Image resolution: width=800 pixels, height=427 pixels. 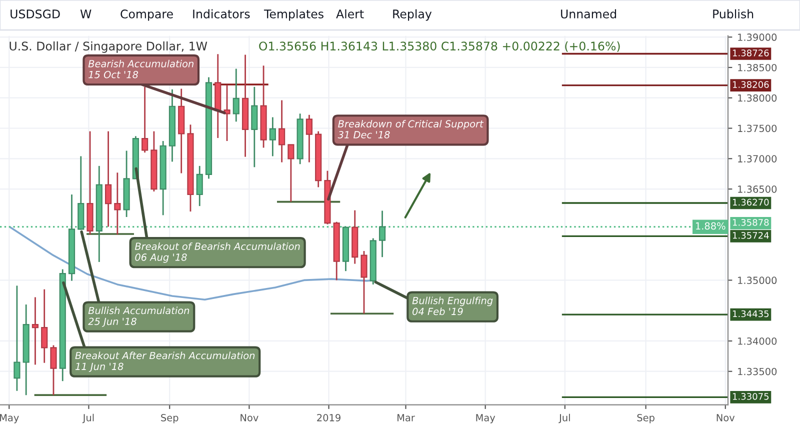 What do you see at coordinates (733, 13) in the screenshot?
I see `text: Publish` at bounding box center [733, 13].